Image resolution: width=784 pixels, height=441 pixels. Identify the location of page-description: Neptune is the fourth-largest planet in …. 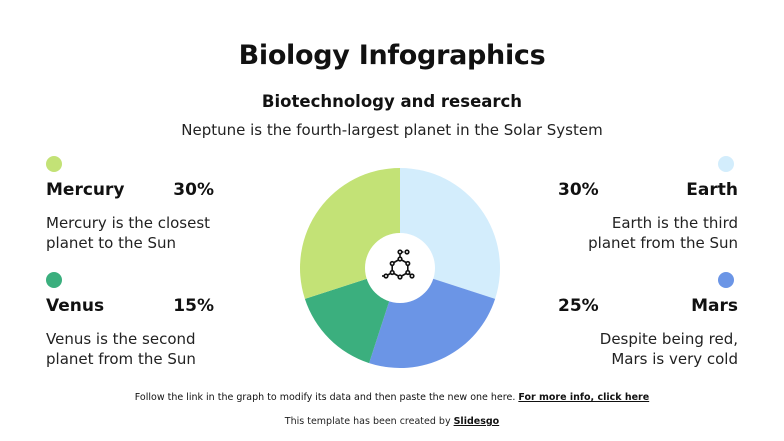
(392, 130).